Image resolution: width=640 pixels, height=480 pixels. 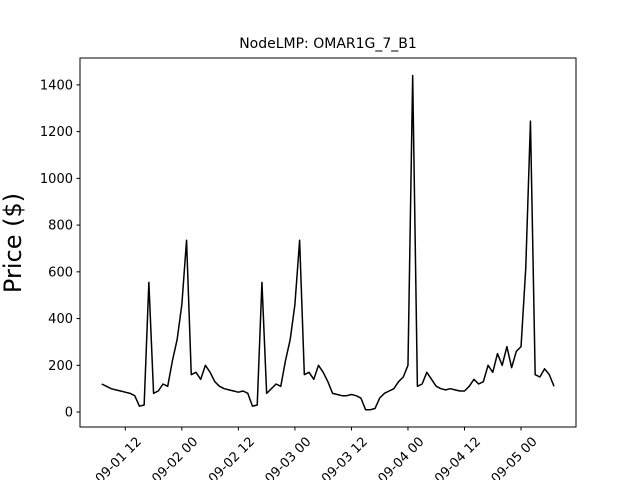 What do you see at coordinates (13, 243) in the screenshot?
I see `y-axis-label: Price ($)` at bounding box center [13, 243].